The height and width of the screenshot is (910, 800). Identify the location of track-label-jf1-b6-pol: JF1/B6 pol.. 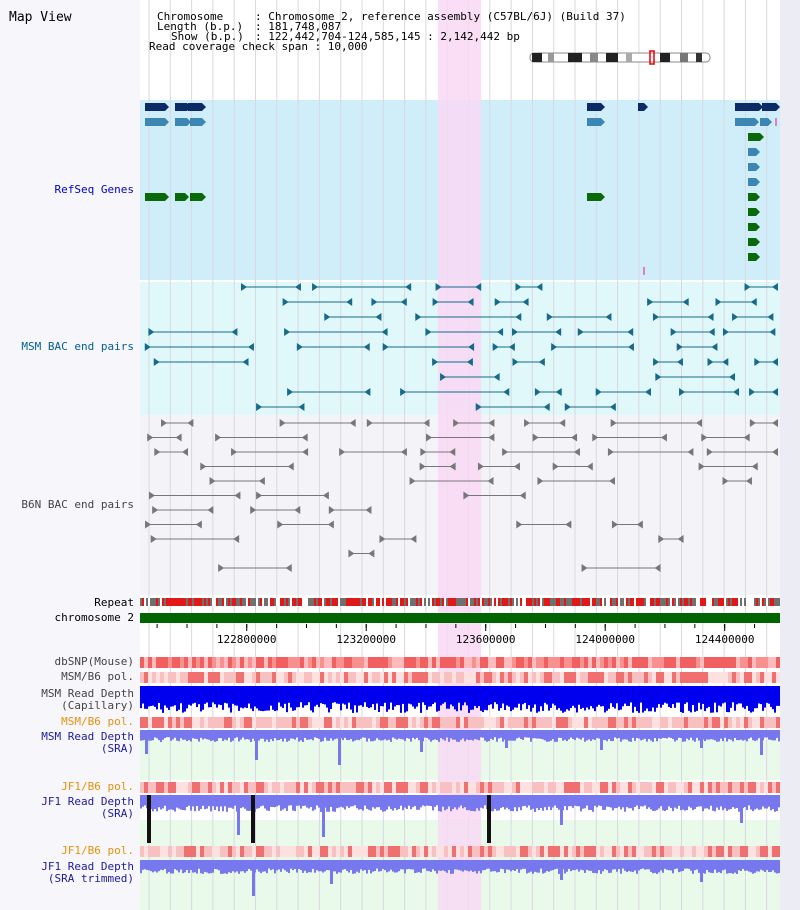
(97, 786).